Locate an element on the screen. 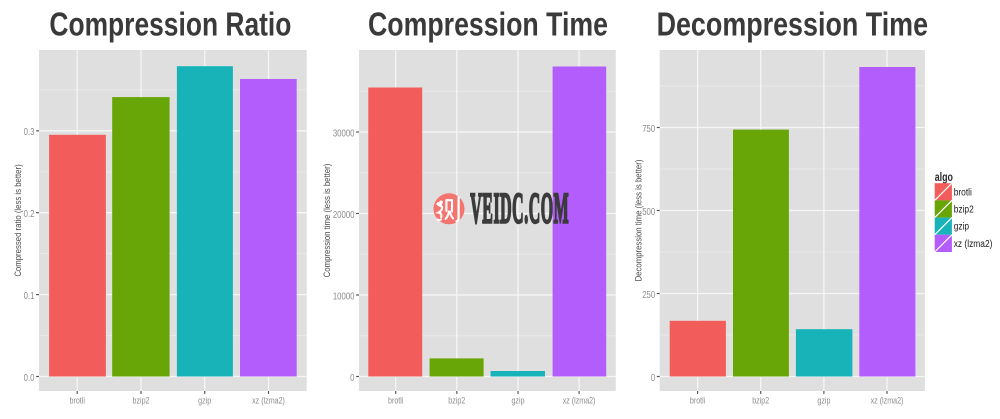  svg-text: 30000 is located at coordinates (344, 132).